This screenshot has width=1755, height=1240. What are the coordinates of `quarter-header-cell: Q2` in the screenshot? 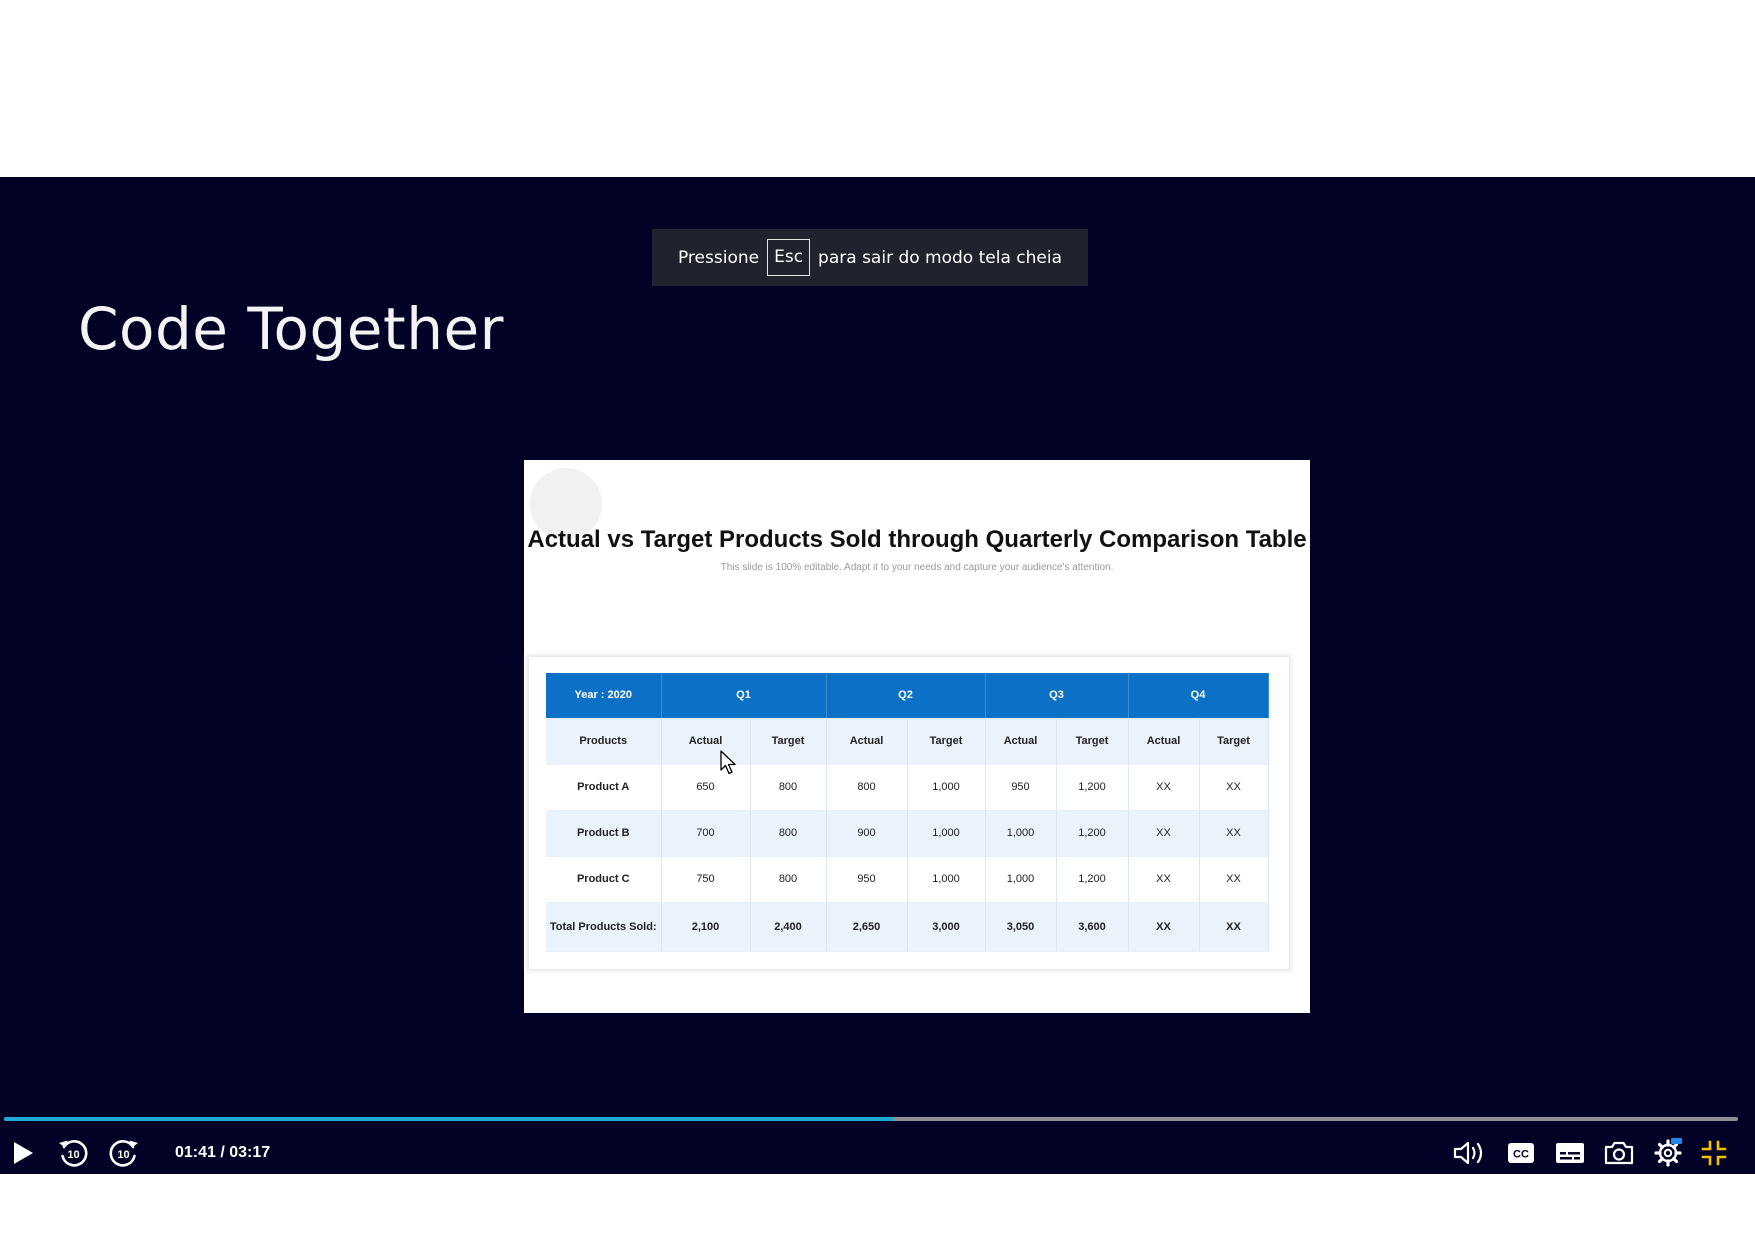 It's located at (906, 696).